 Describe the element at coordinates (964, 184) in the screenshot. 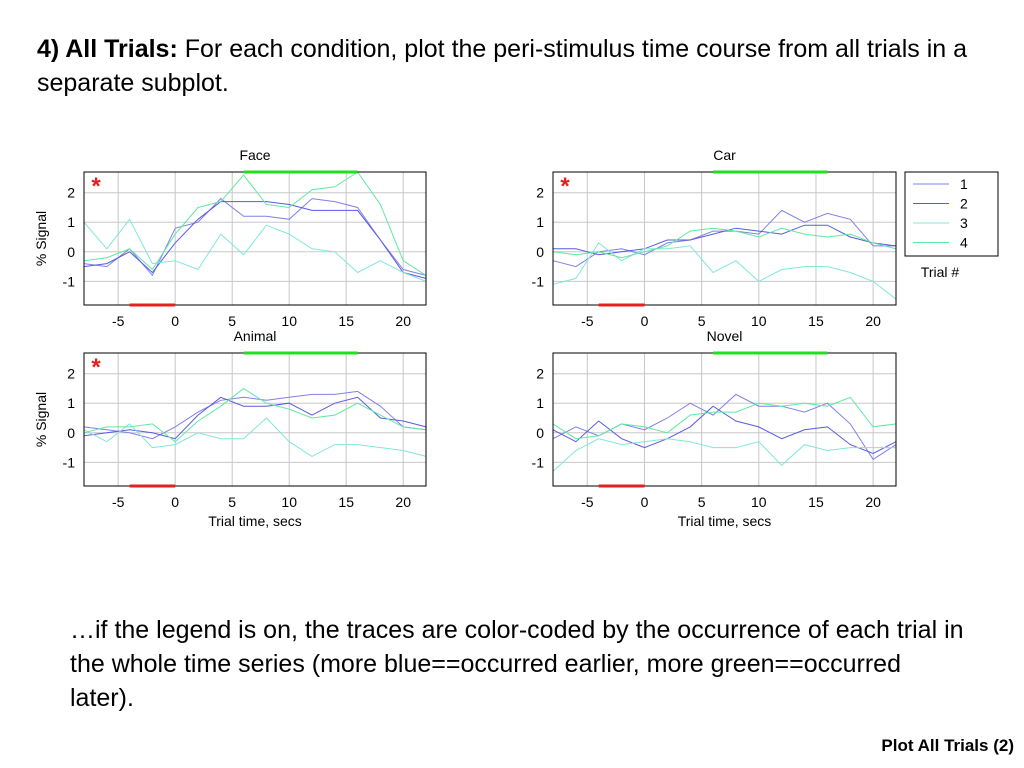

I see `legend-entry-label: 1` at that location.